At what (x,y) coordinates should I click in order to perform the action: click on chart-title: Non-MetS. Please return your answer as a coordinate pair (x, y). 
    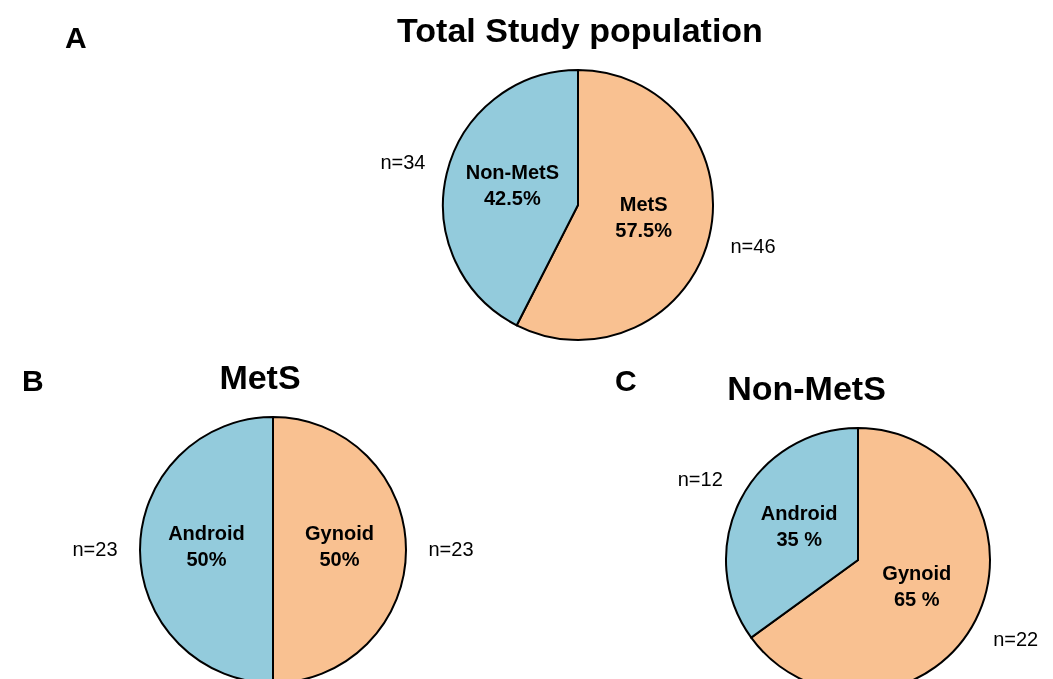
    Looking at the image, I should click on (806, 388).